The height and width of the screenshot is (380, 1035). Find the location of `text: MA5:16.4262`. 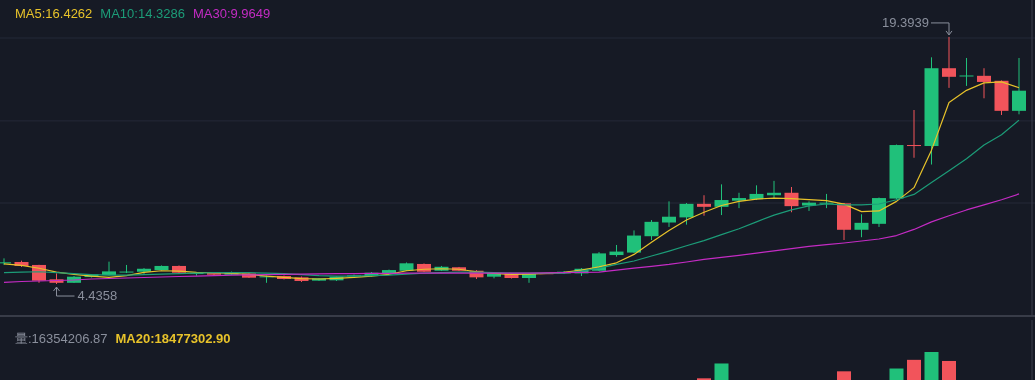

text: MA5:16.4262 is located at coordinates (54, 13).